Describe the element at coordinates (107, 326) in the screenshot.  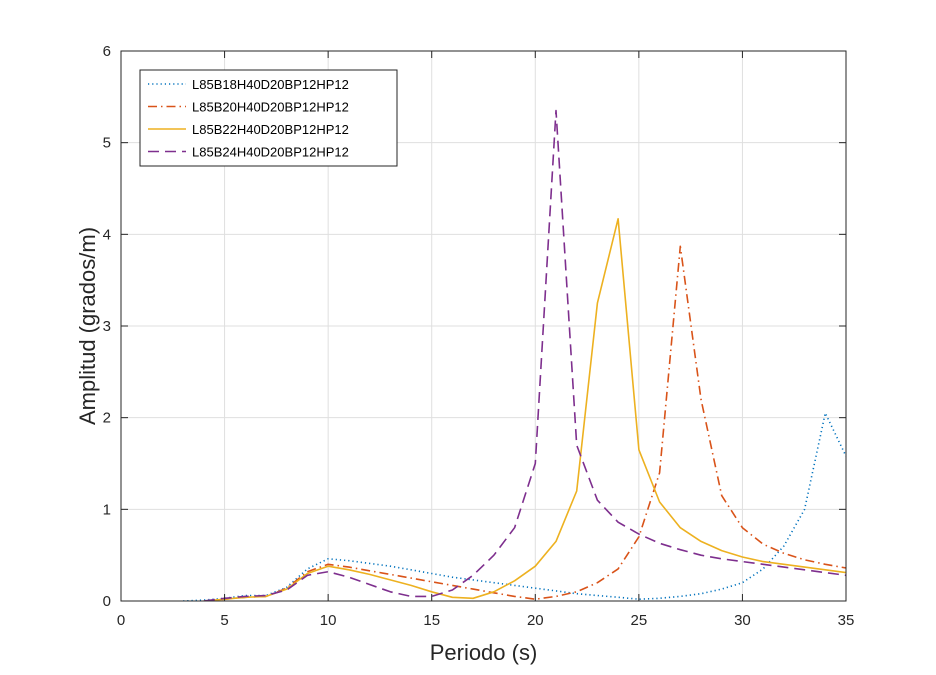
I see `y-tick-label: 3` at that location.